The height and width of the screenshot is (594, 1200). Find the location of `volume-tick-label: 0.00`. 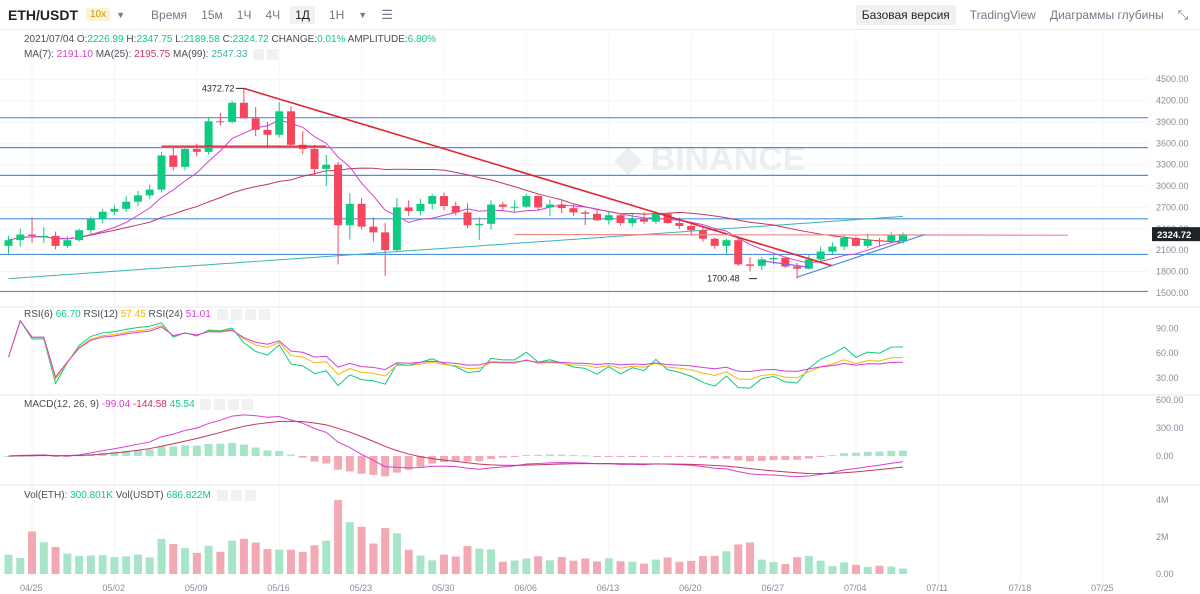

volume-tick-label: 0.00 is located at coordinates (1165, 574).